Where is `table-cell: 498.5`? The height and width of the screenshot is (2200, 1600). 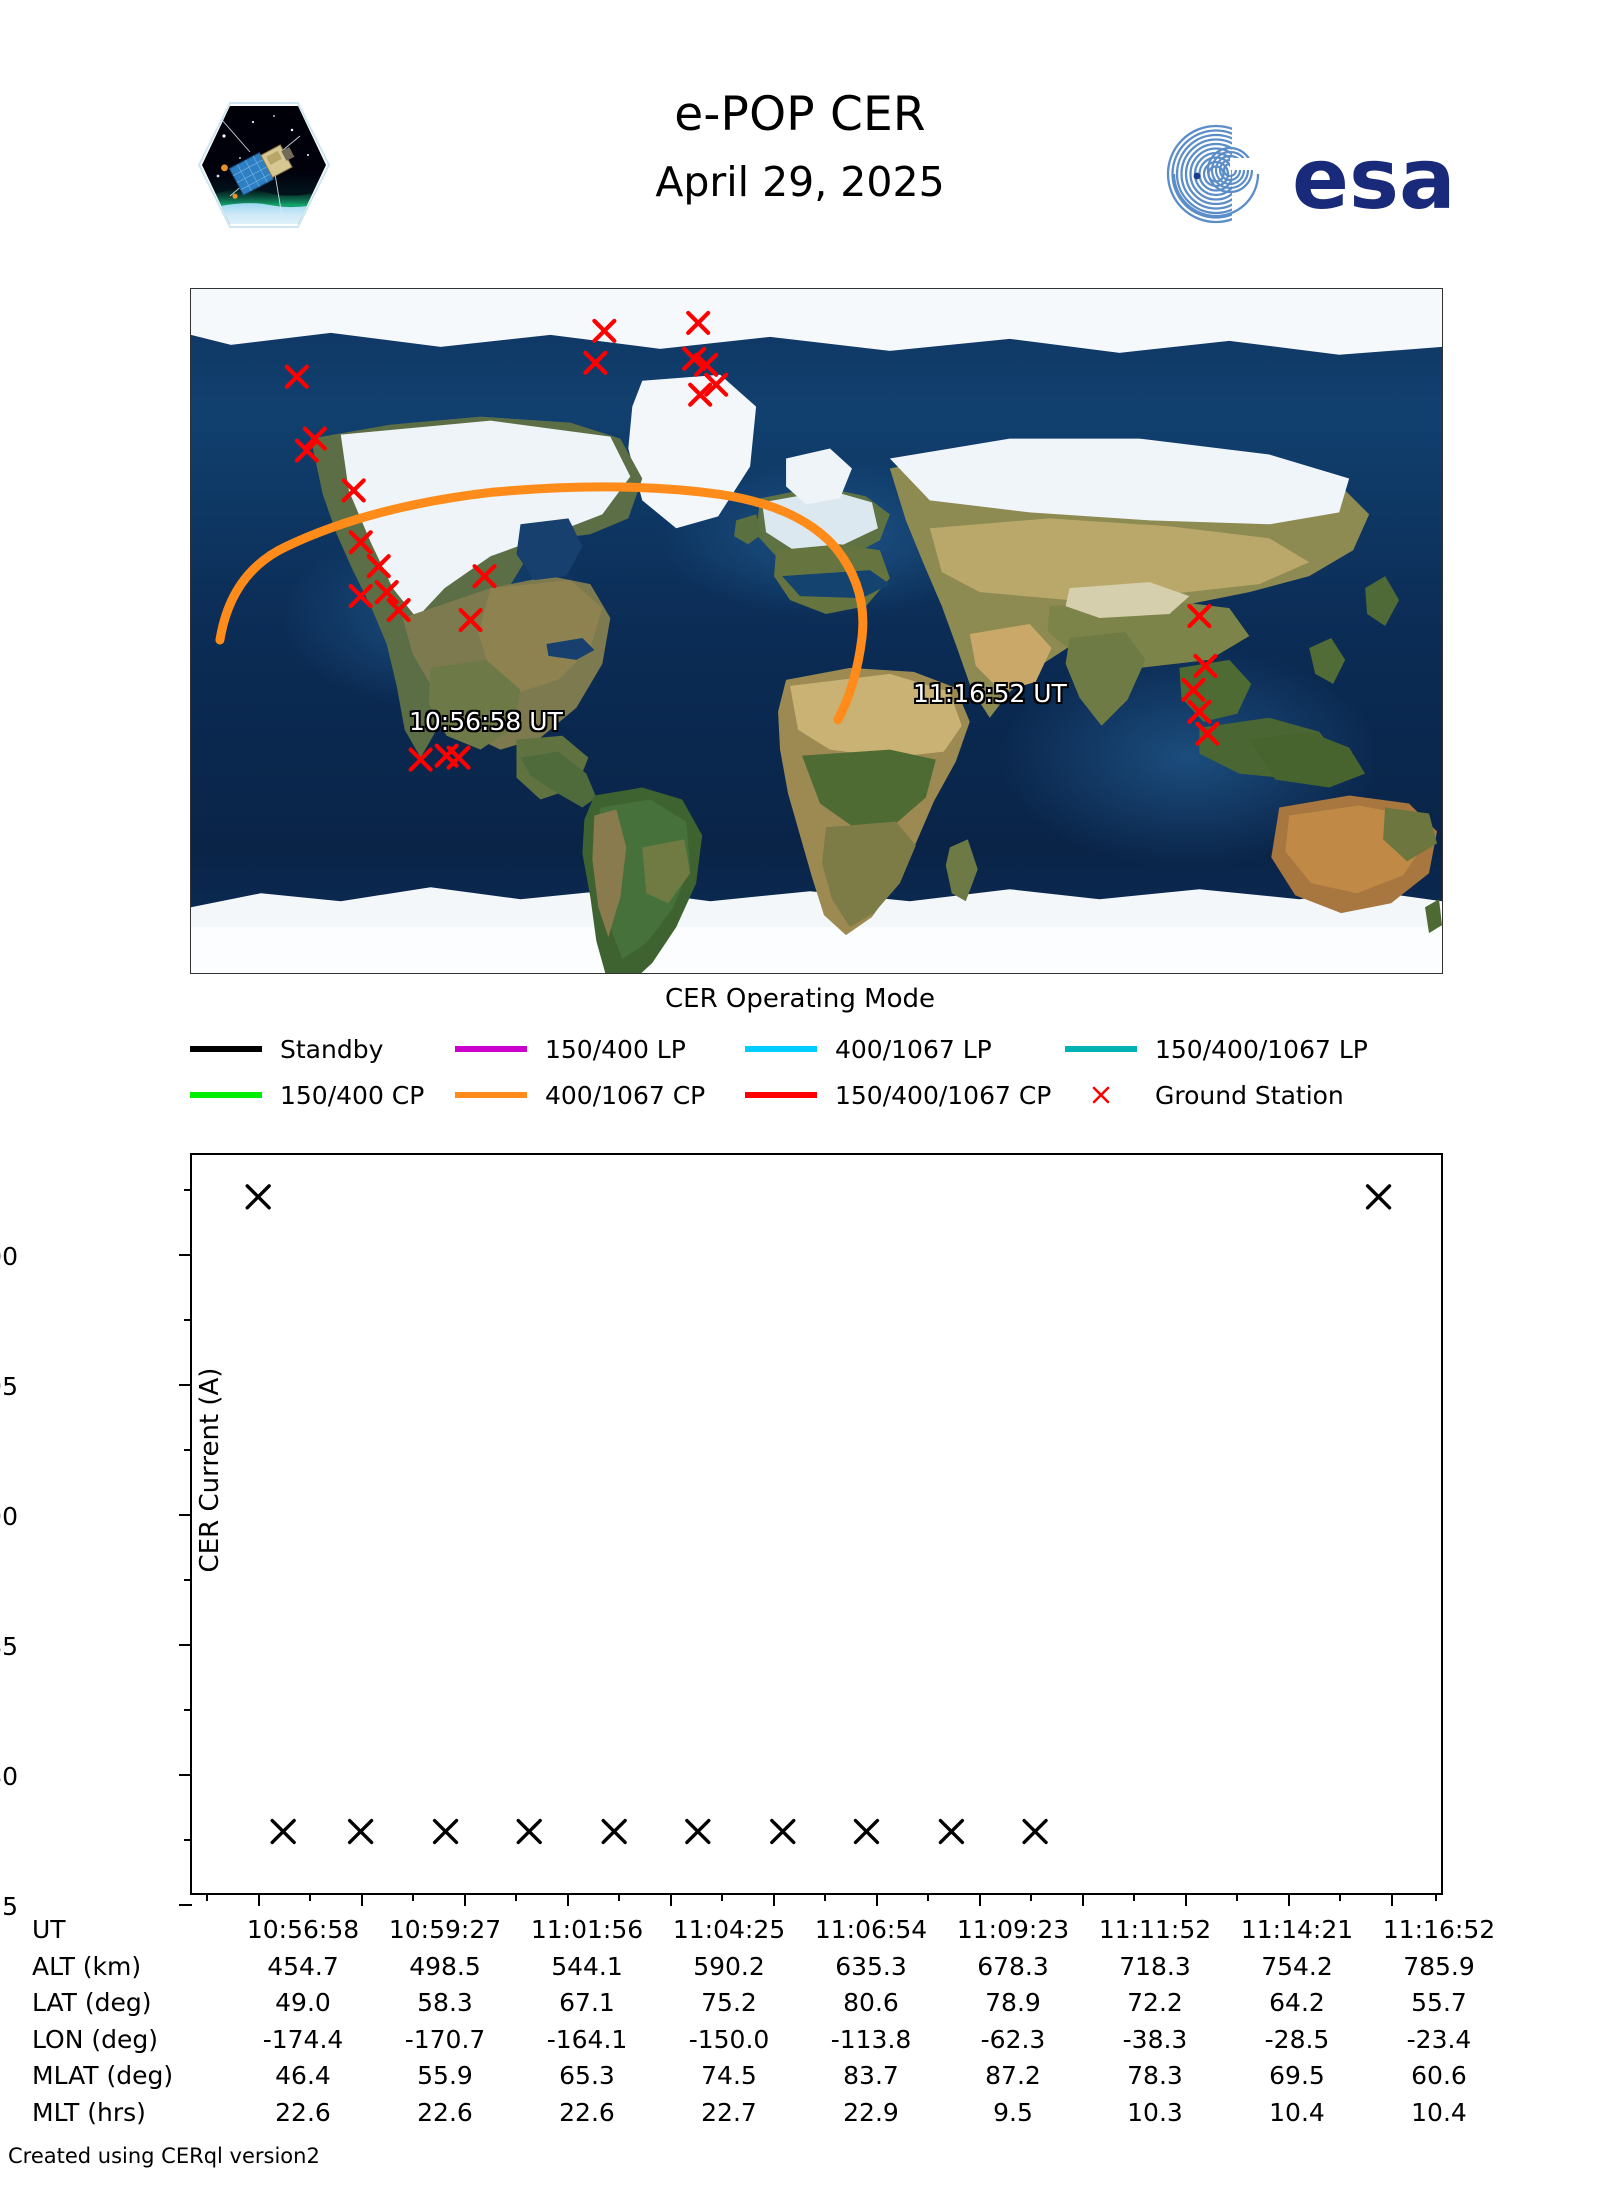
table-cell: 498.5 is located at coordinates (445, 1966).